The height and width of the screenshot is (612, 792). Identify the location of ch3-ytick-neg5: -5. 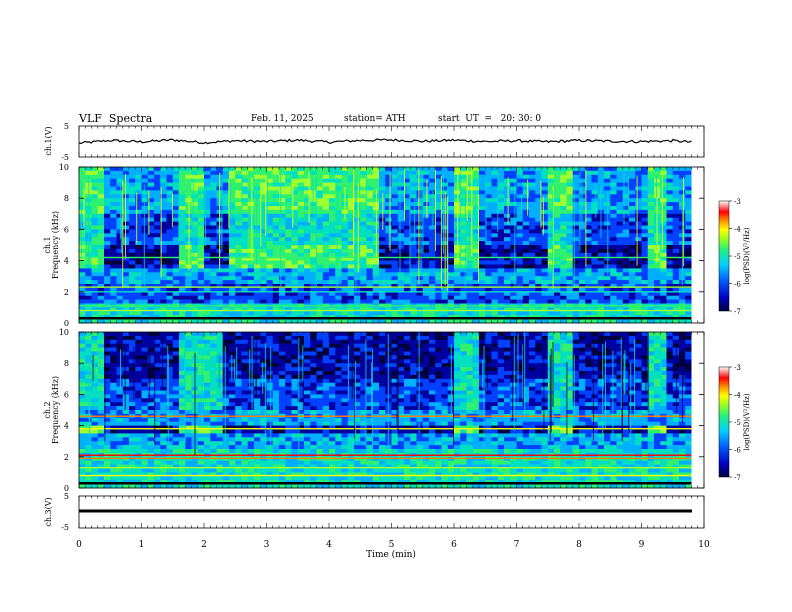
(65, 527).